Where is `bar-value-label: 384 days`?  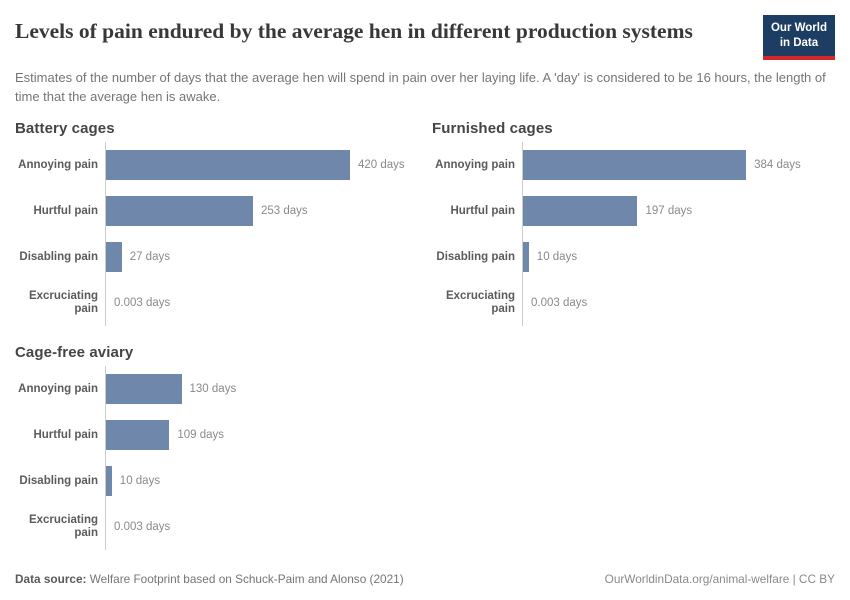 bar-value-label: 384 days is located at coordinates (777, 165).